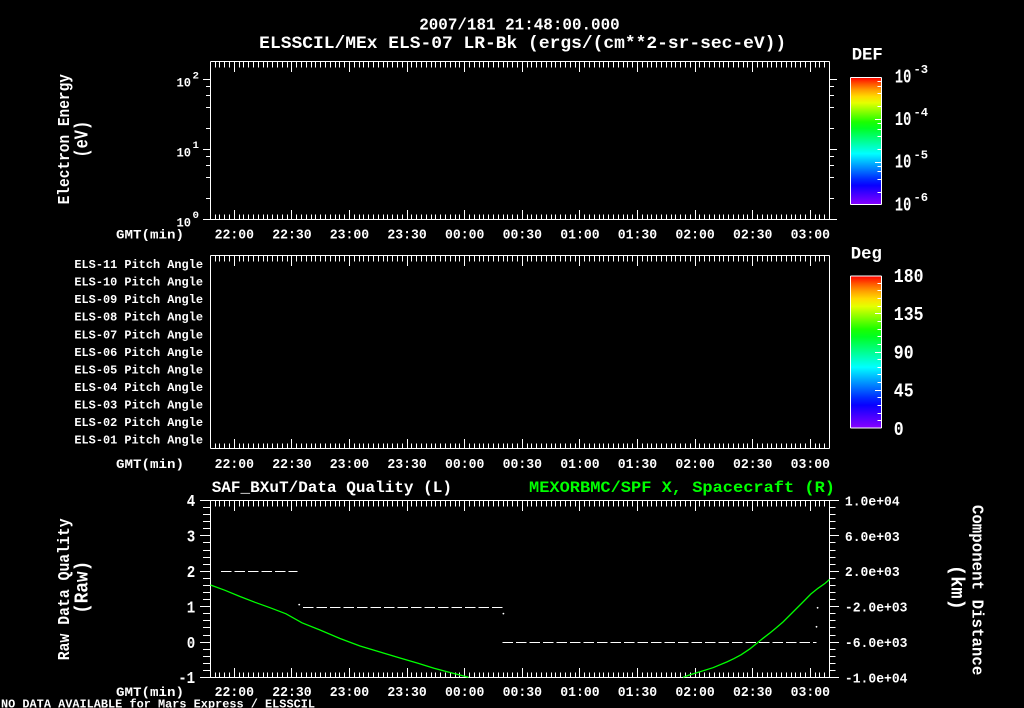 The width and height of the screenshot is (1024, 708). Describe the element at coordinates (83, 587) in the screenshot. I see `svg-text: (Raw)` at that location.